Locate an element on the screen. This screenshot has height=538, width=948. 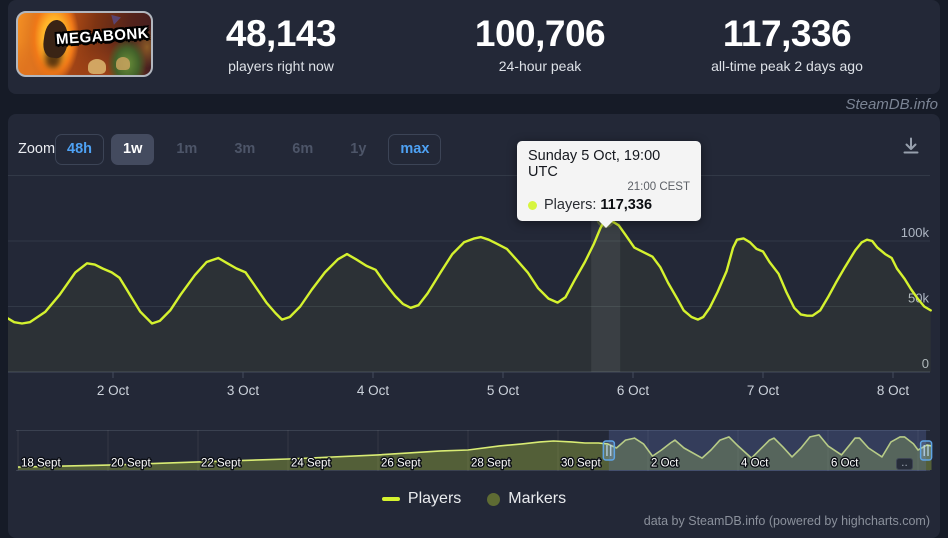
game-capsule: MEGABONK is located at coordinates (84, 44).